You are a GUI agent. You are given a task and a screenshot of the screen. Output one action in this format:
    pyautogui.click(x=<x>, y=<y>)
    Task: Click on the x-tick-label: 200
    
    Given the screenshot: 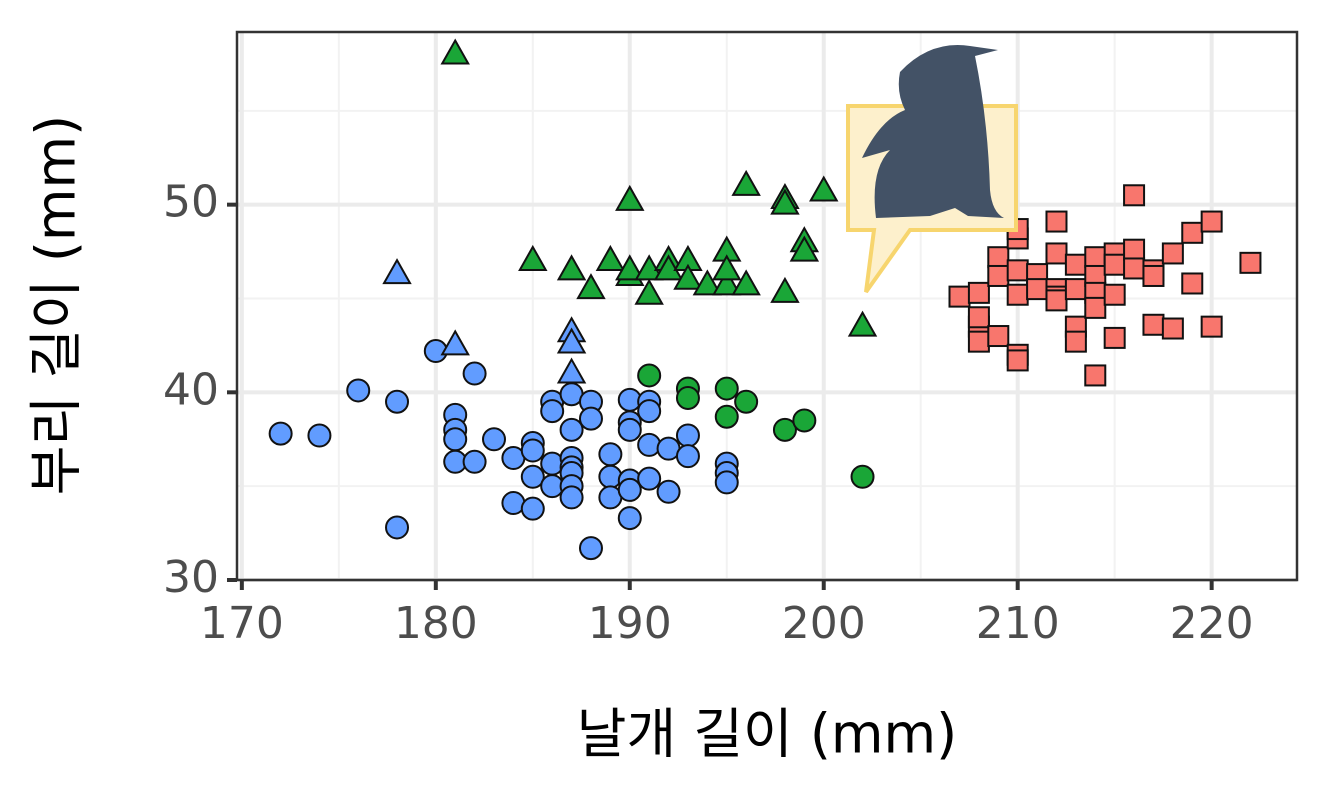 What is the action you would take?
    pyautogui.click(x=824, y=623)
    